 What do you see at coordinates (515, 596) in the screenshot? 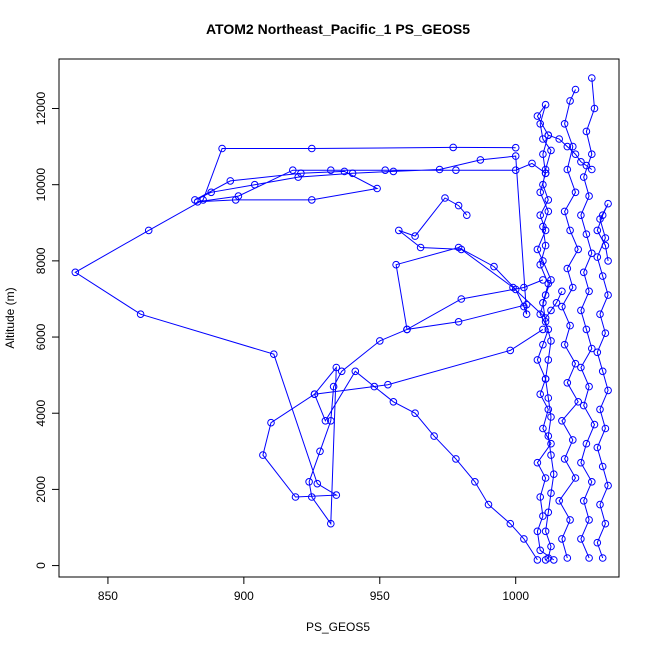
I see `x-tick-label: 1000` at bounding box center [515, 596].